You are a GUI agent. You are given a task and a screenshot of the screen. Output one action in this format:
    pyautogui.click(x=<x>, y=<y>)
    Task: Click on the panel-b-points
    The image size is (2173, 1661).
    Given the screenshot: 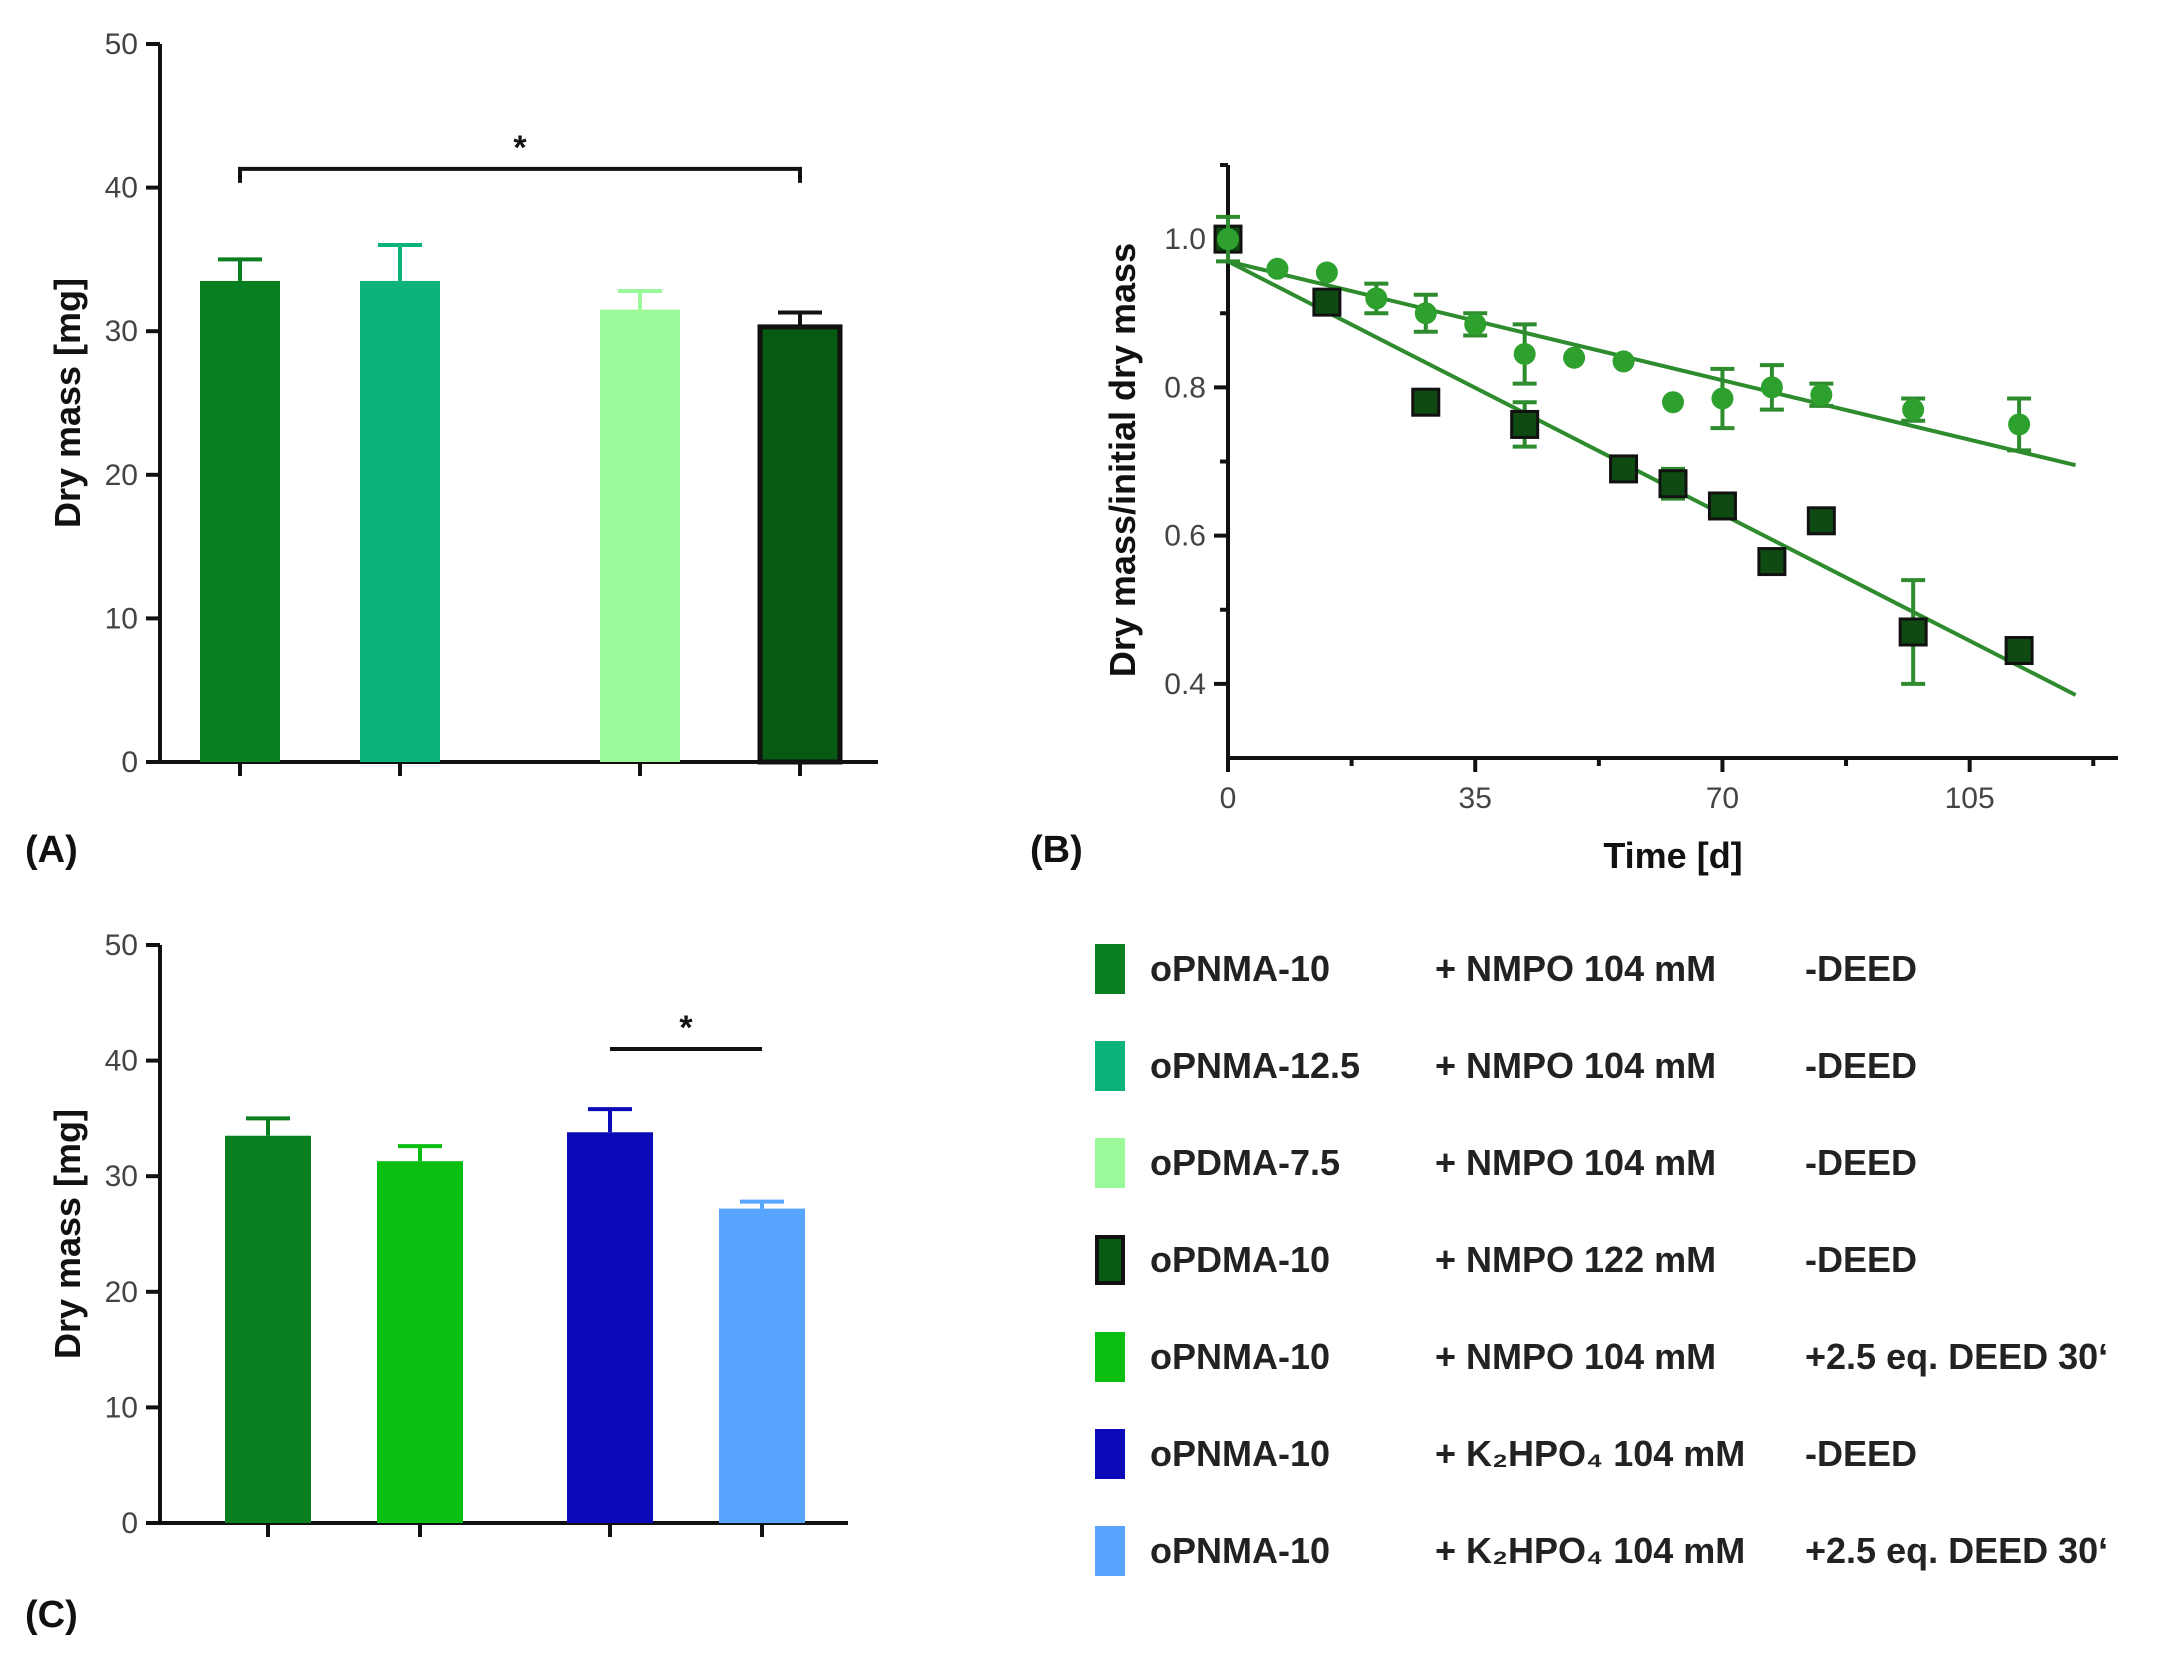 What is the action you would take?
    pyautogui.click(x=1623, y=450)
    